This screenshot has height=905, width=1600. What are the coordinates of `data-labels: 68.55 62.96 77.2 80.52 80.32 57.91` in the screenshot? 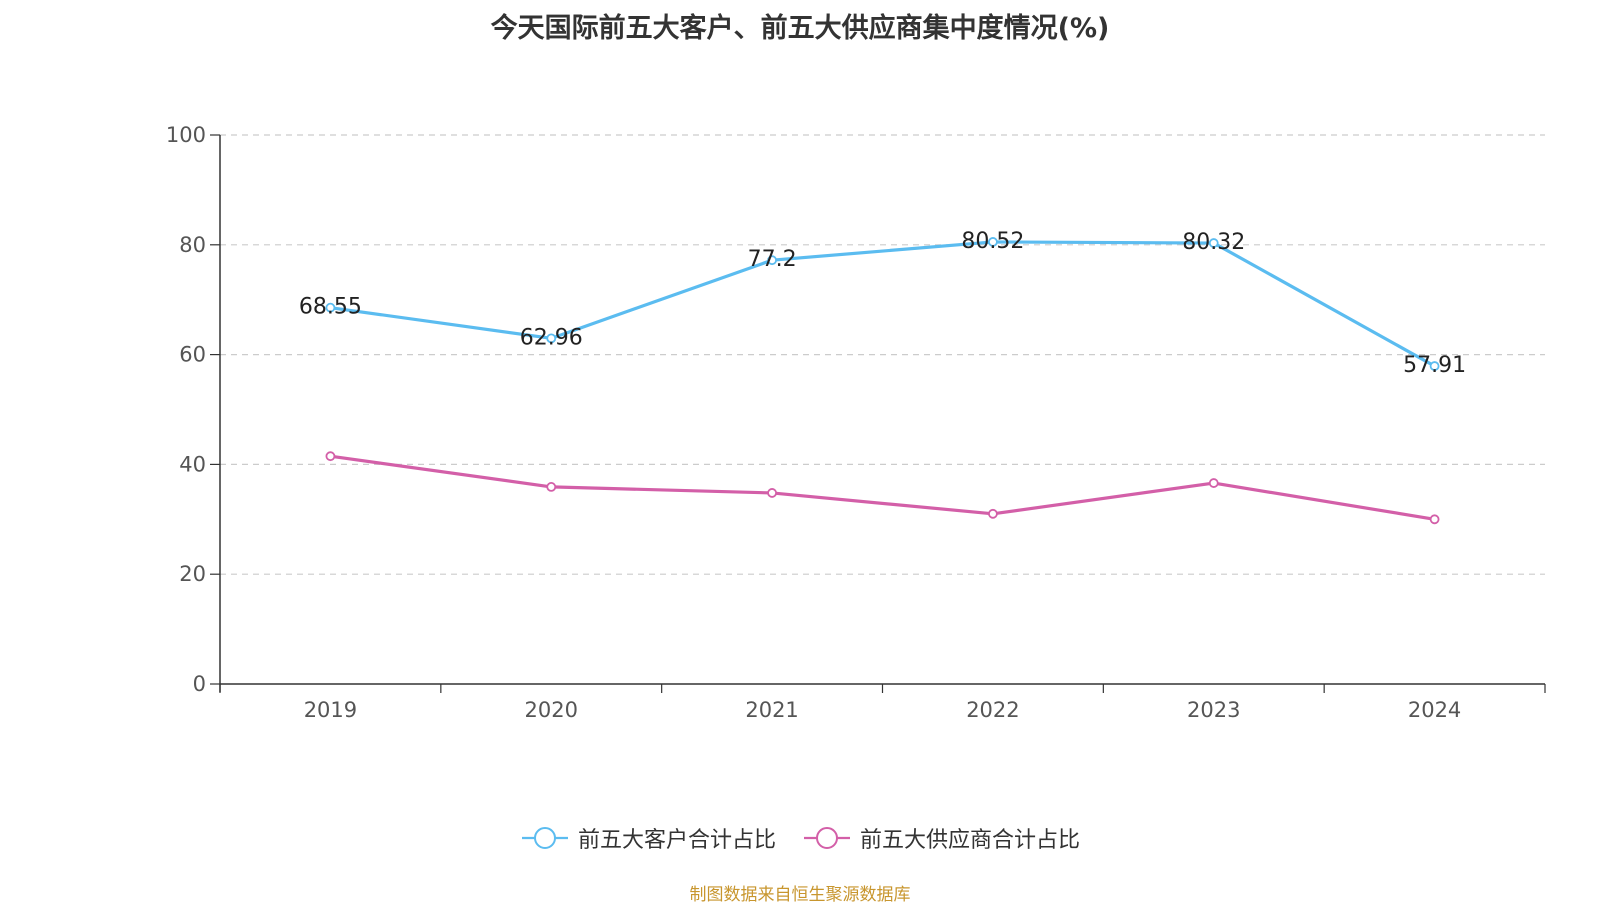 It's located at (882, 303).